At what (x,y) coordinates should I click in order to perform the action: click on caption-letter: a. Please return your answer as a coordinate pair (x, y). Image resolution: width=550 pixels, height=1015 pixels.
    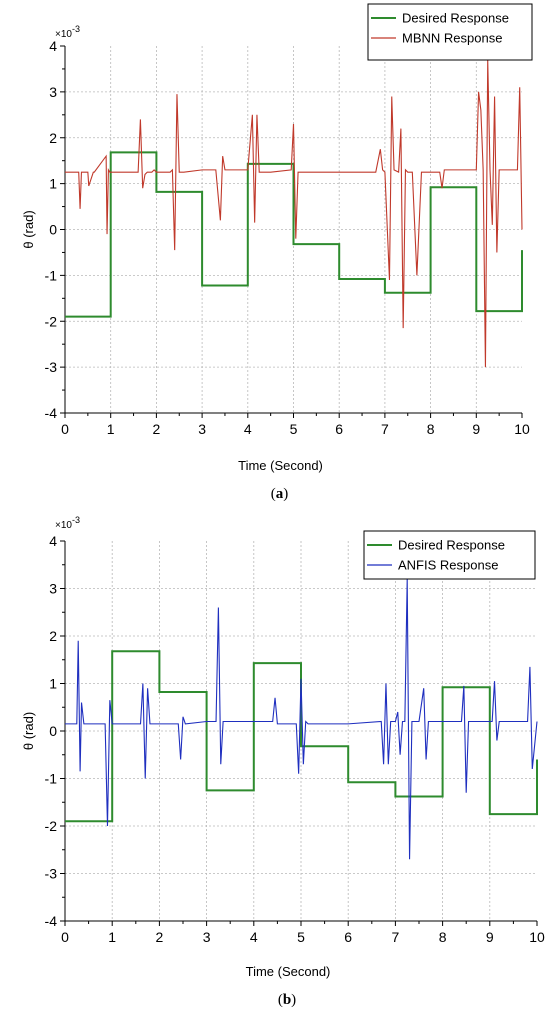
    Looking at the image, I should click on (280, 494).